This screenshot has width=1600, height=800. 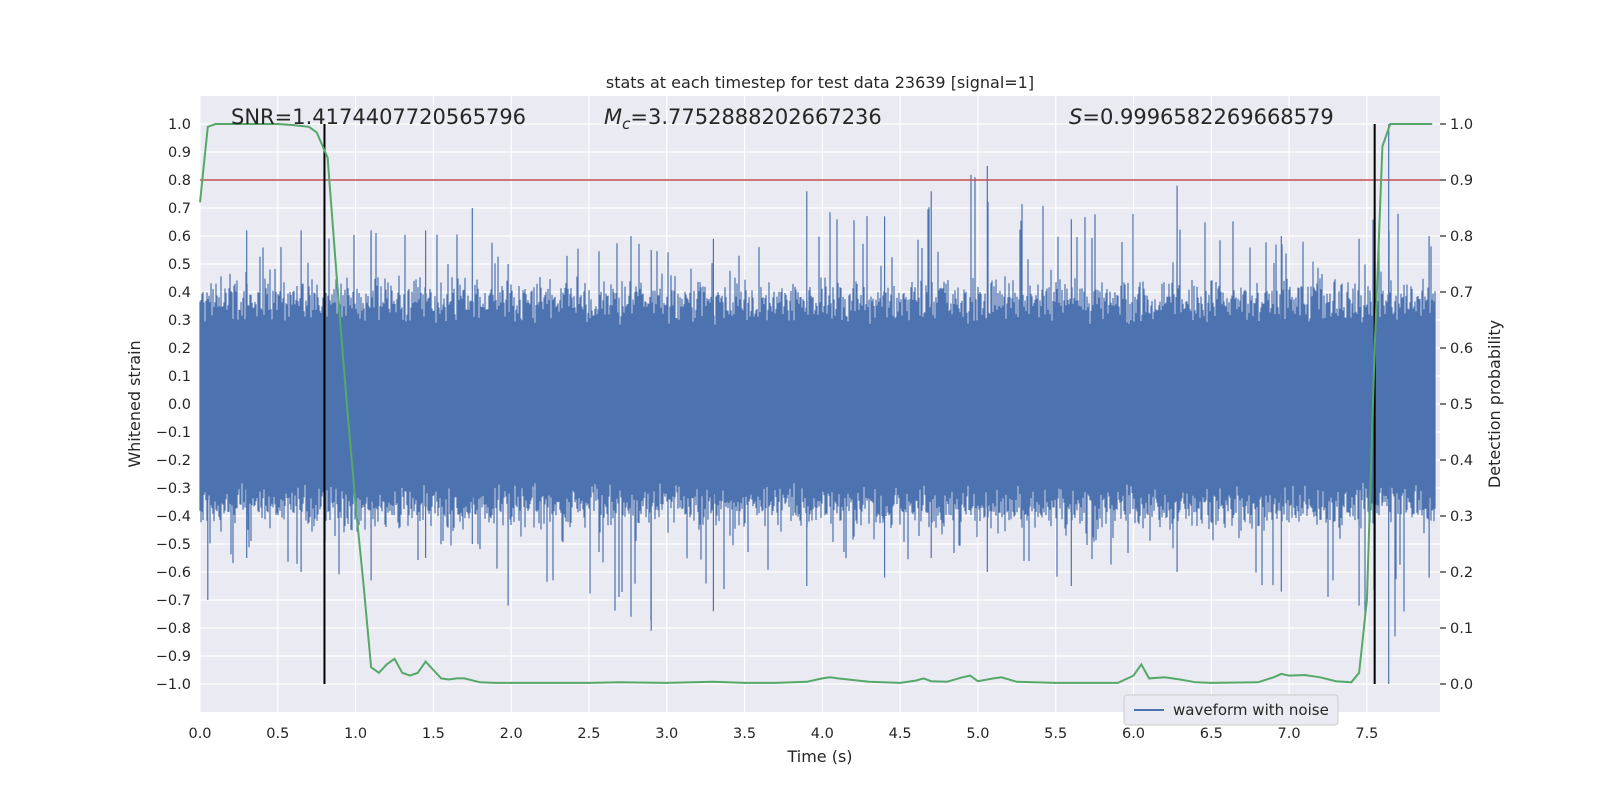 What do you see at coordinates (1461, 293) in the screenshot?
I see `y-right-tick-label: 0.7` at bounding box center [1461, 293].